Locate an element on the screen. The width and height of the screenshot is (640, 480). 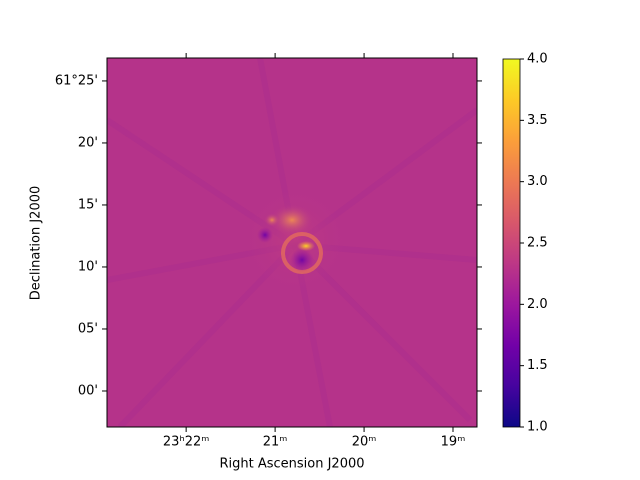
x-tick-label: 20ᵐ is located at coordinates (364, 442).